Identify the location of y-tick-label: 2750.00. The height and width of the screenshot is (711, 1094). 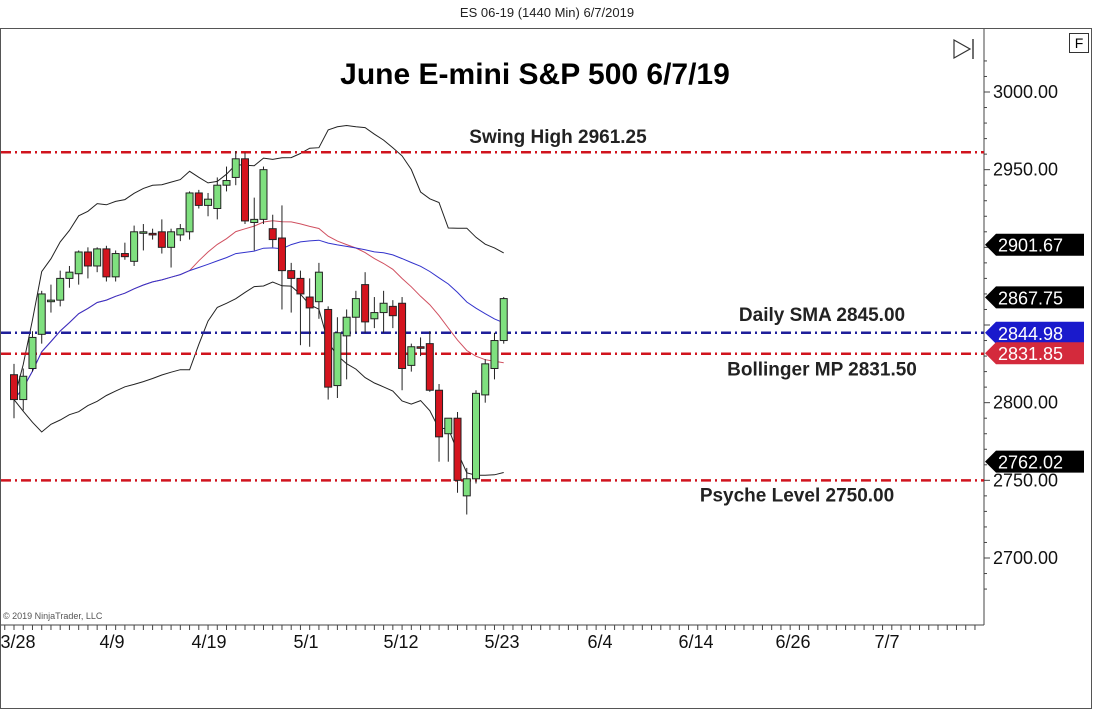
(1025, 480).